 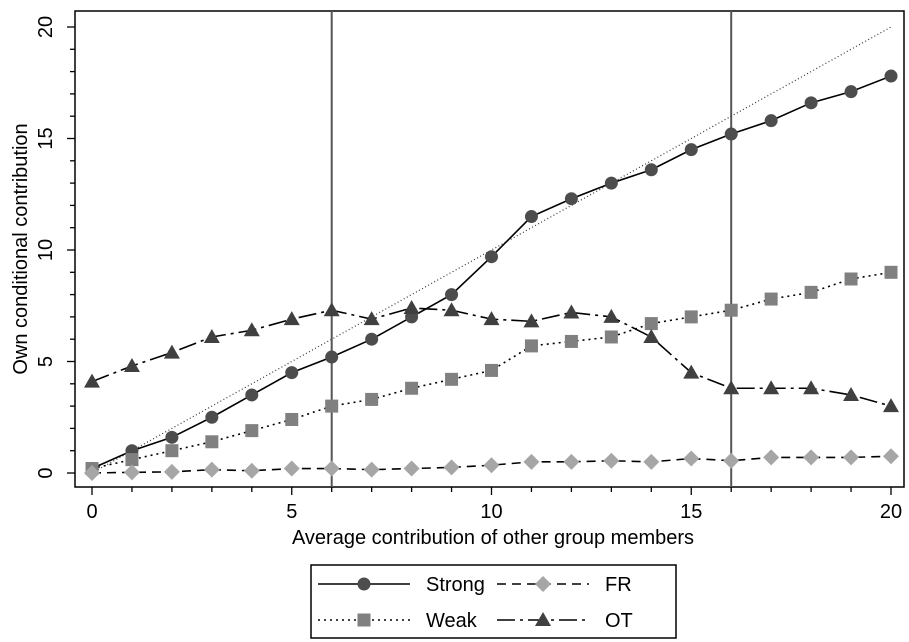 I want to click on legend-label-fr: FR, so click(x=618, y=585).